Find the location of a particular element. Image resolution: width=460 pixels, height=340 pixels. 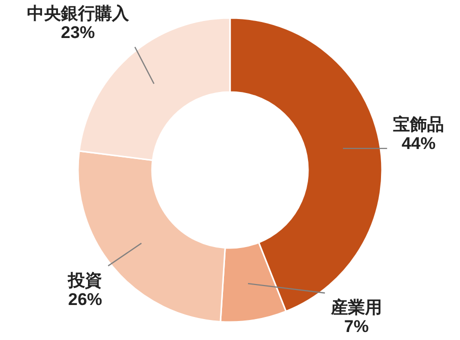

slice-label: 中央銀行購入 is located at coordinates (78, 13).